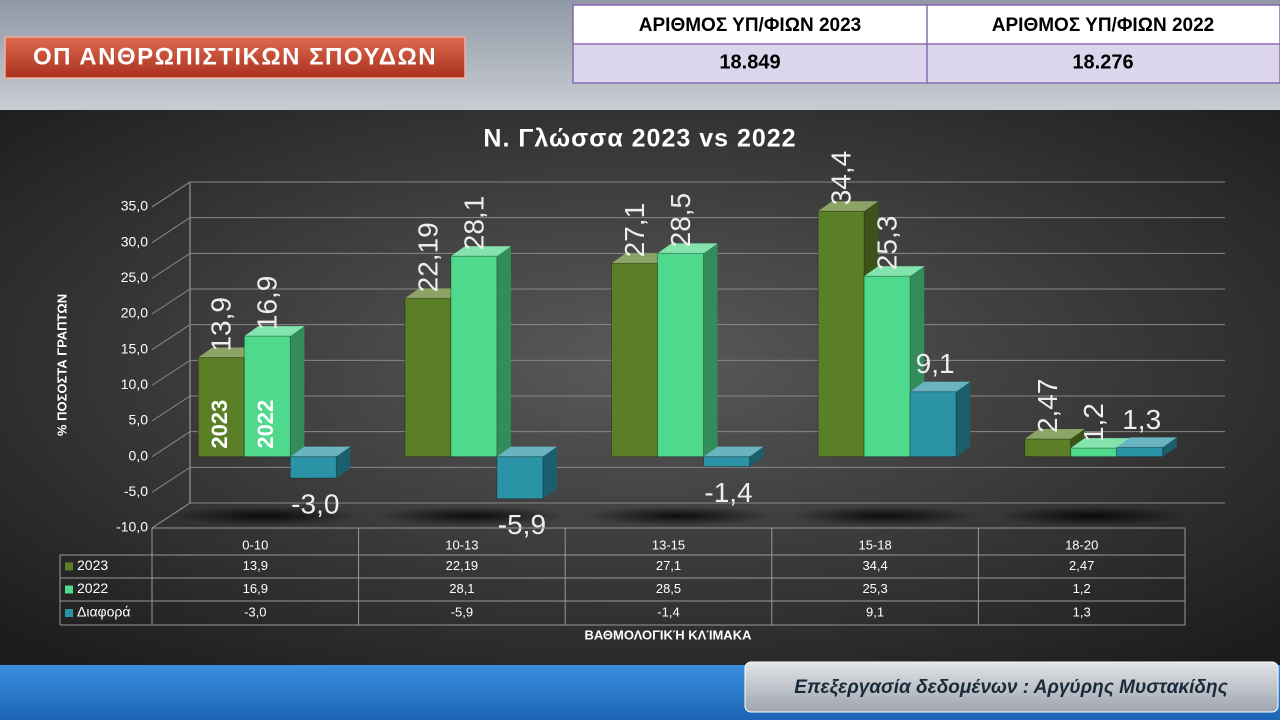 The width and height of the screenshot is (1280, 725). I want to click on data-label: 1,3, so click(1141, 419).